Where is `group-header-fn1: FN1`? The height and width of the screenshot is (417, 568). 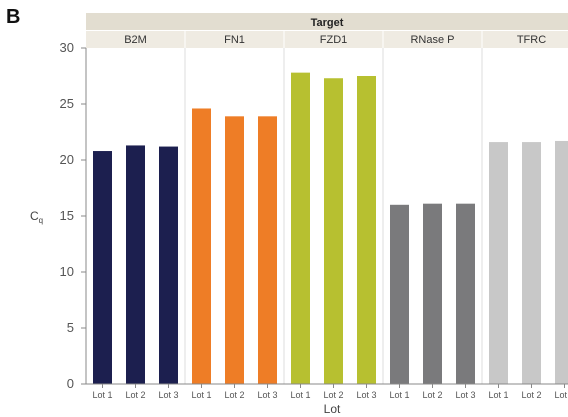 group-header-fn1: FN1 is located at coordinates (234, 40).